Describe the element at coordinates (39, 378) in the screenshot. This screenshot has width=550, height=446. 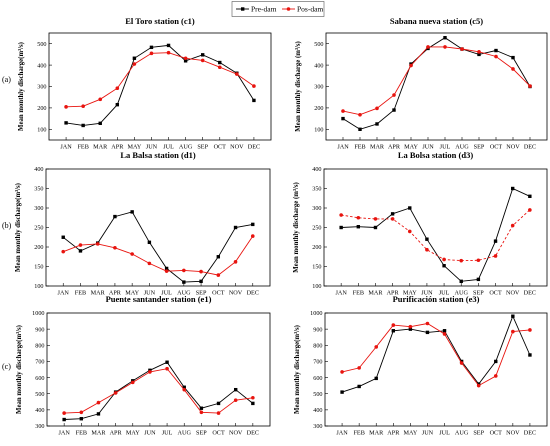
I see `y-tick-label: 600` at that location.